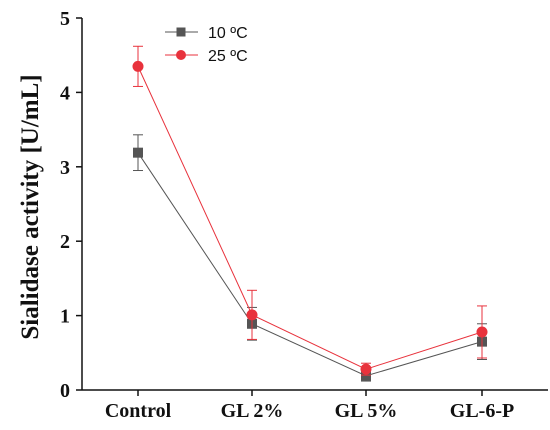  I want to click on y-tick-label: 1, so click(65, 317).